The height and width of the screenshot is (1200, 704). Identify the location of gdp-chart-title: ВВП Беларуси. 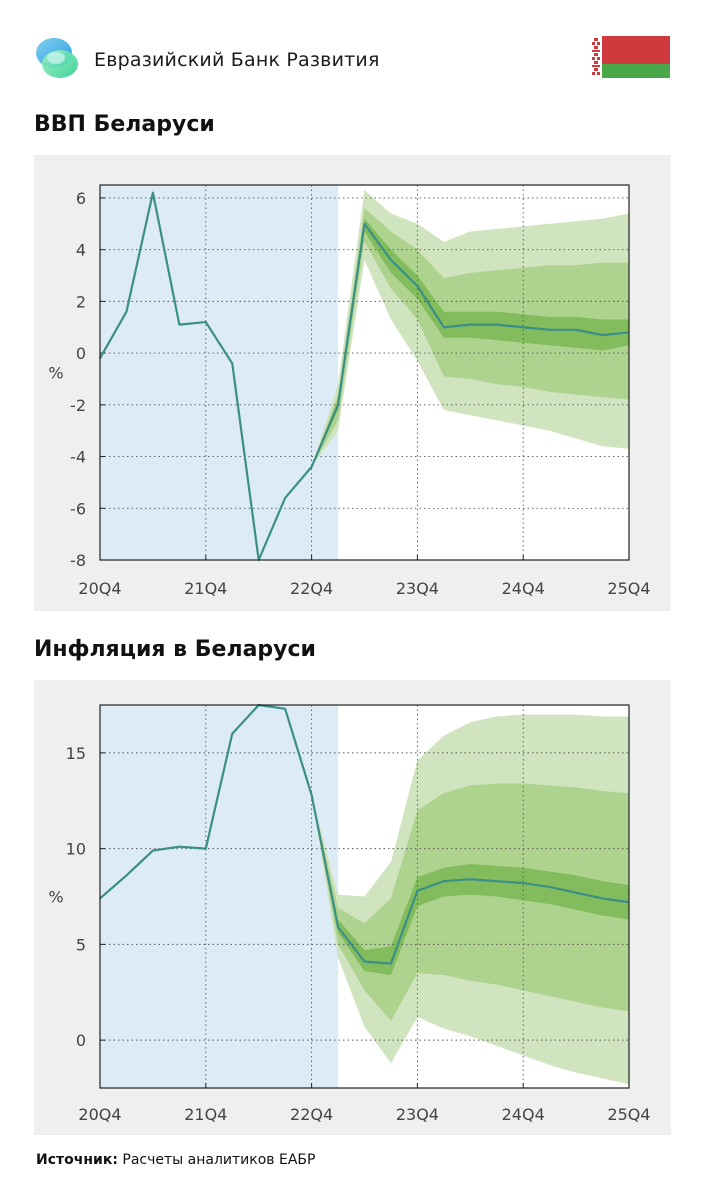
(124, 124).